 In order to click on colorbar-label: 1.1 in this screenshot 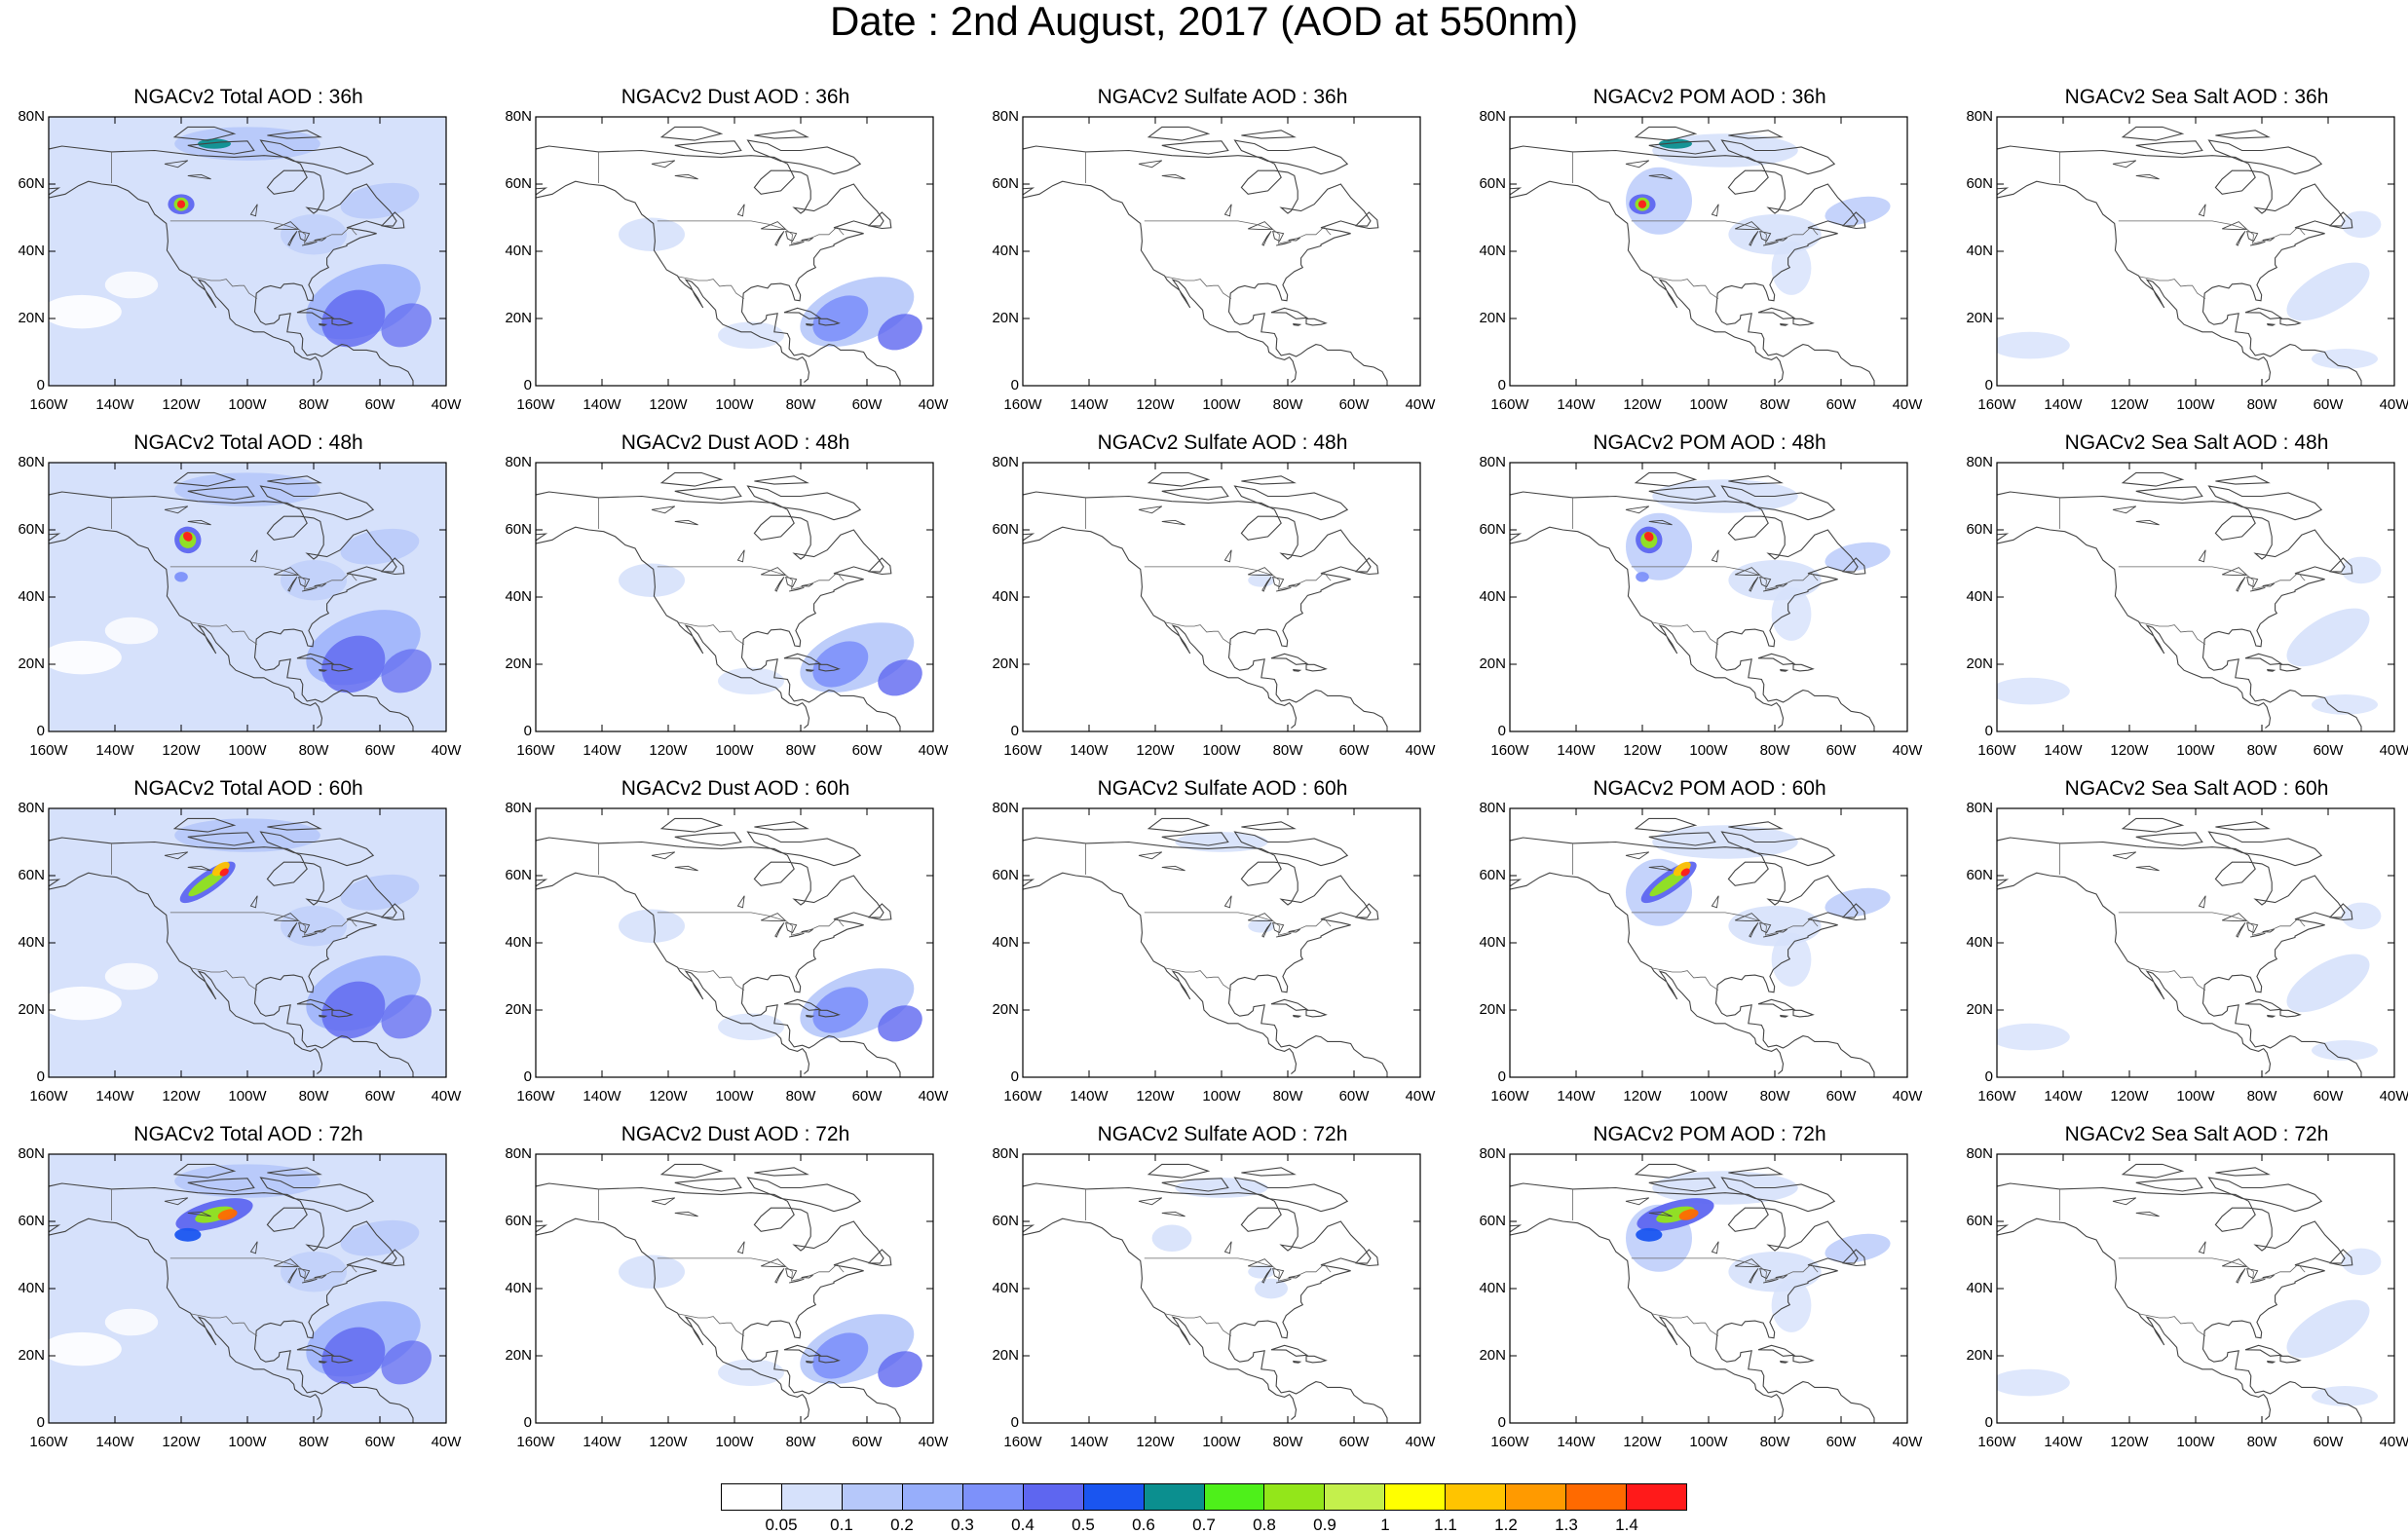, I will do `click(1445, 1525)`.